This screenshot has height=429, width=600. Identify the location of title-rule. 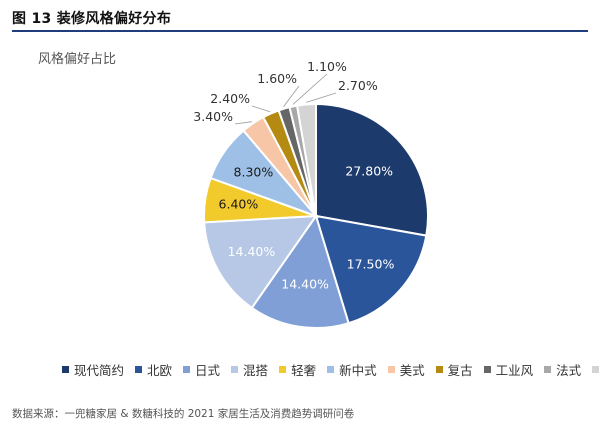
(300, 31).